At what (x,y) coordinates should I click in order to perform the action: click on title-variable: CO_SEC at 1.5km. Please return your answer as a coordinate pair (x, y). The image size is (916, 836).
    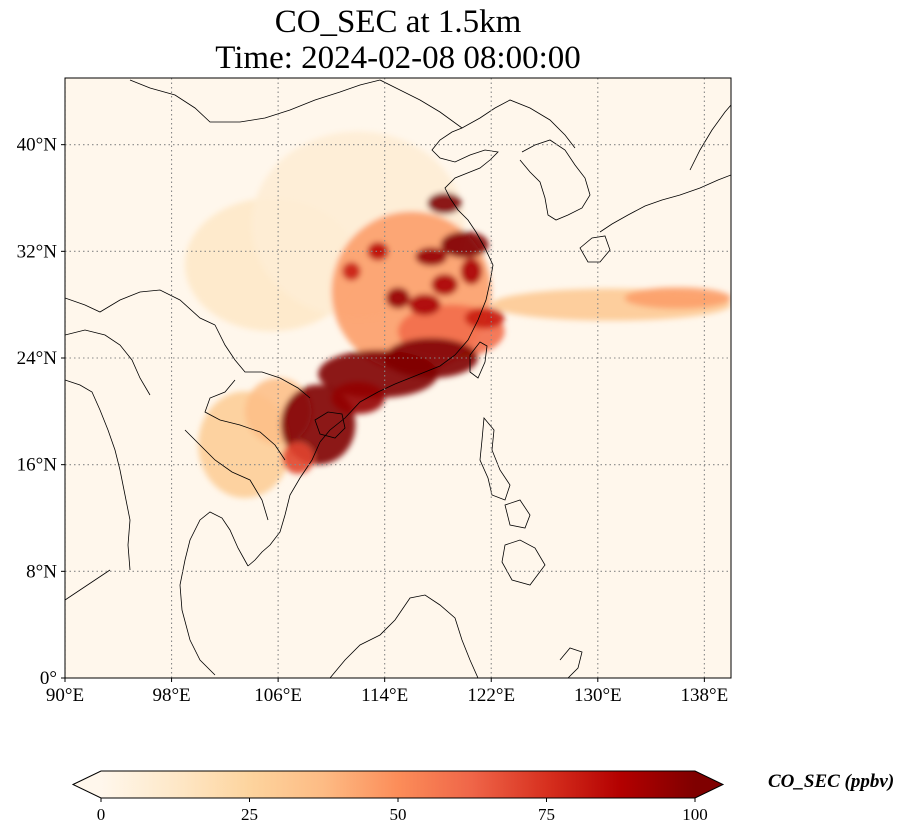
    Looking at the image, I should click on (398, 22).